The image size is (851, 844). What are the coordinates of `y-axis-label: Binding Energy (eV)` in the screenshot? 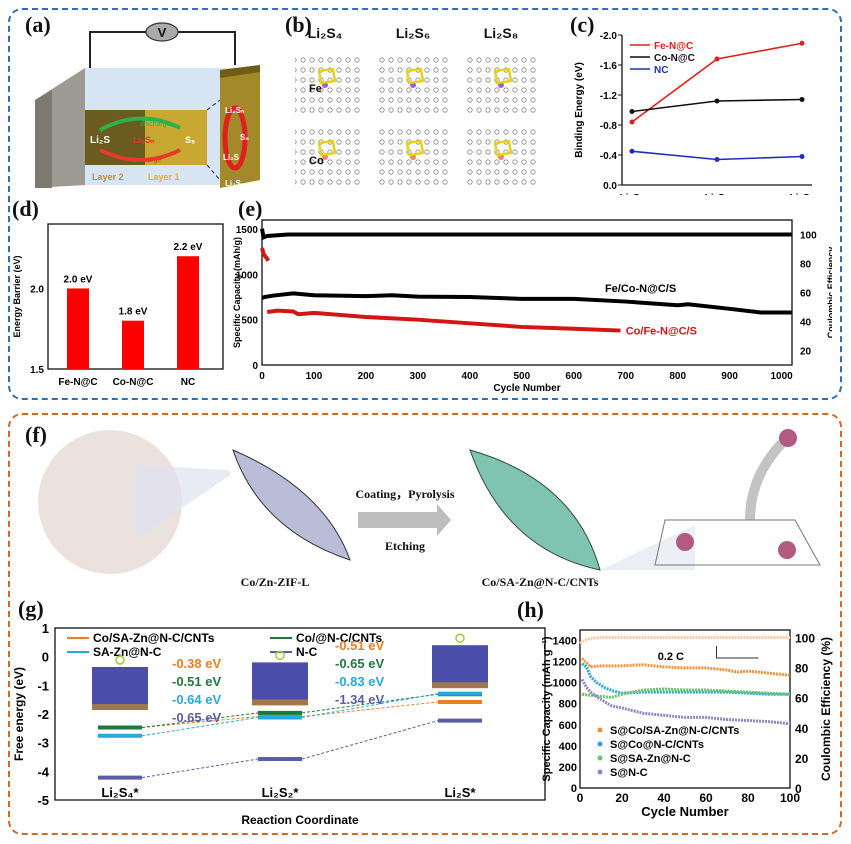 It's located at (579, 110).